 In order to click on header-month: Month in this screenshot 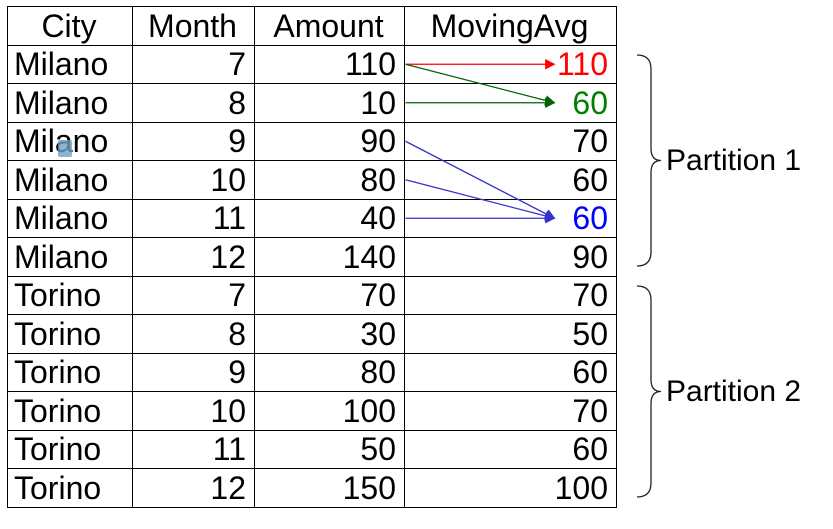, I will do `click(193, 26)`.